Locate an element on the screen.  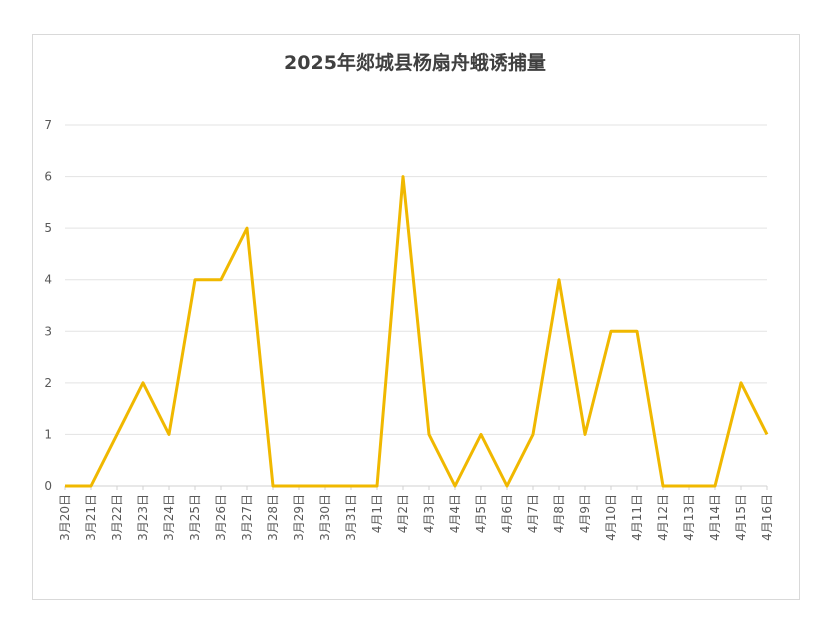
x-tick-label: 4月13日 is located at coordinates (689, 517).